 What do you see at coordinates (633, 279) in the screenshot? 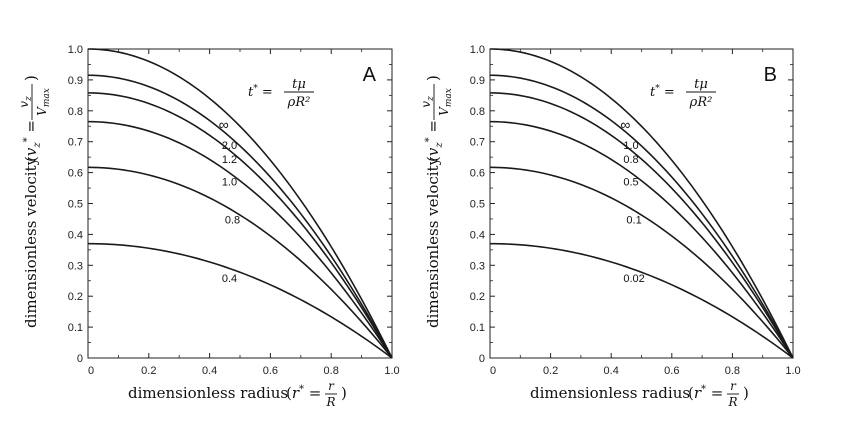
I see `series-label: 0.02` at bounding box center [633, 279].